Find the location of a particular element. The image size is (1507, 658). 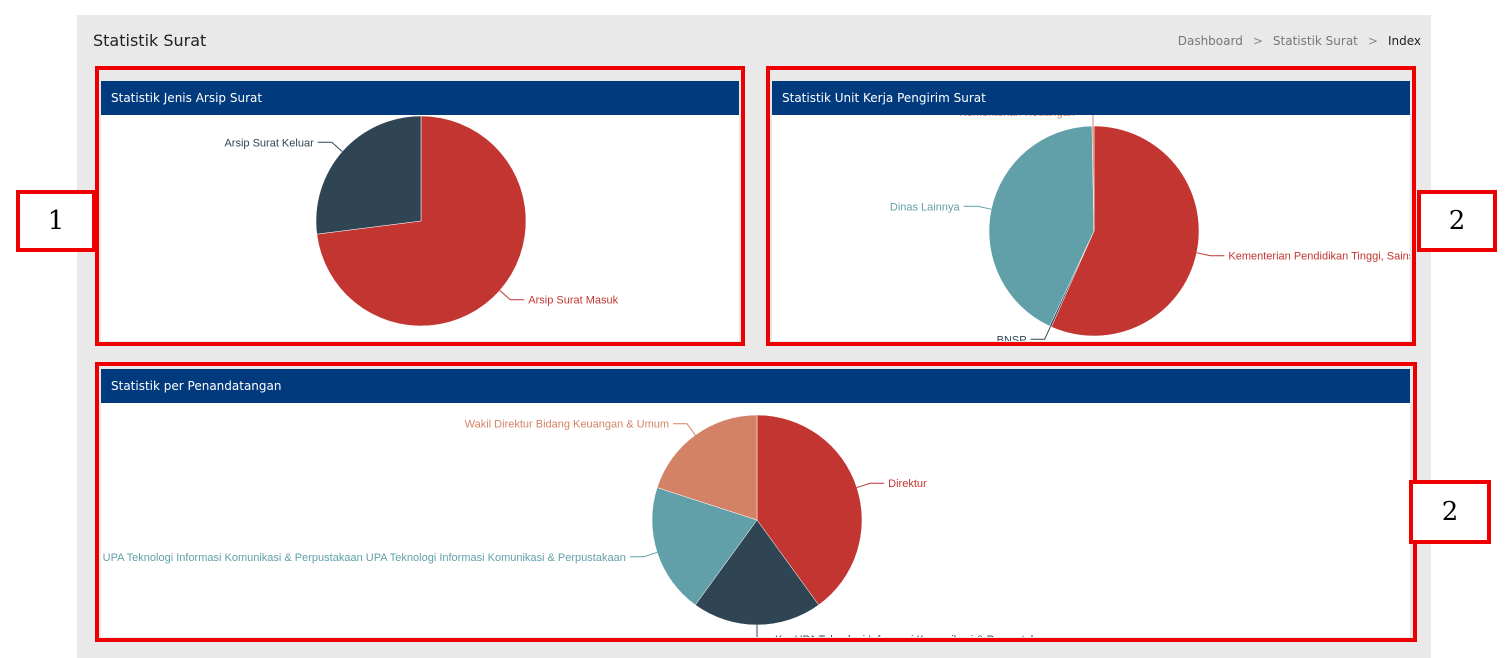

label-line-wakil-direktur-bidang-keuangan-umum is located at coordinates (684, 429).